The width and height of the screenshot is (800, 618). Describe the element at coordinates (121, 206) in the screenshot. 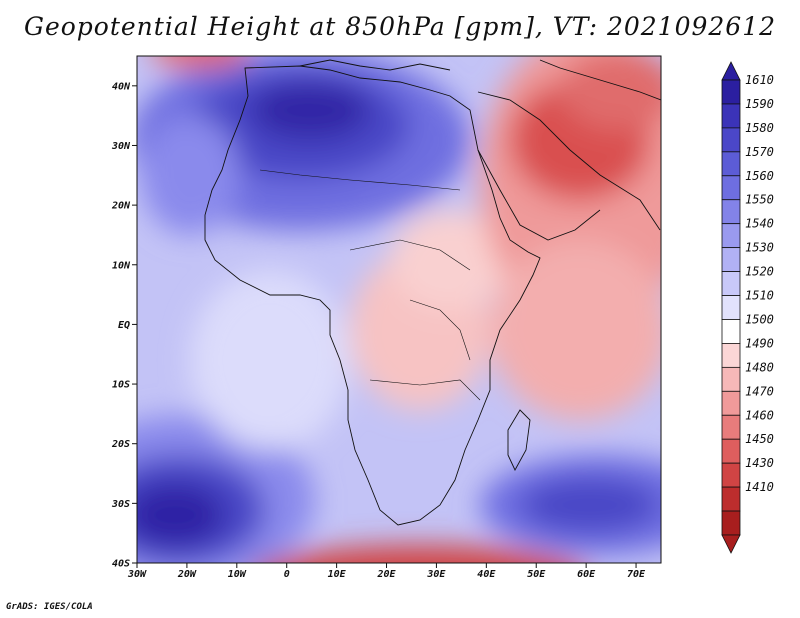

I see `lat-tick-label: 20N` at that location.